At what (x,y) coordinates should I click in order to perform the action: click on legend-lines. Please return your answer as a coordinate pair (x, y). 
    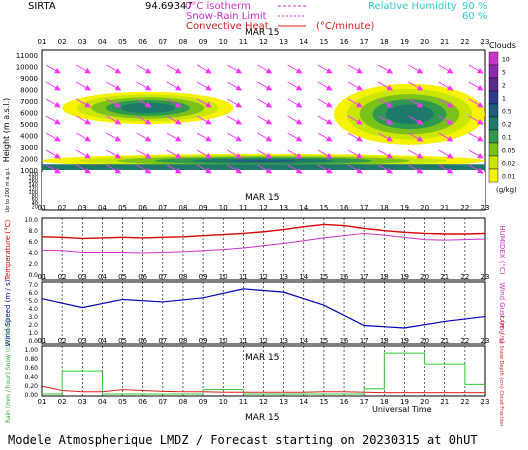
    Looking at the image, I should click on (292, 16).